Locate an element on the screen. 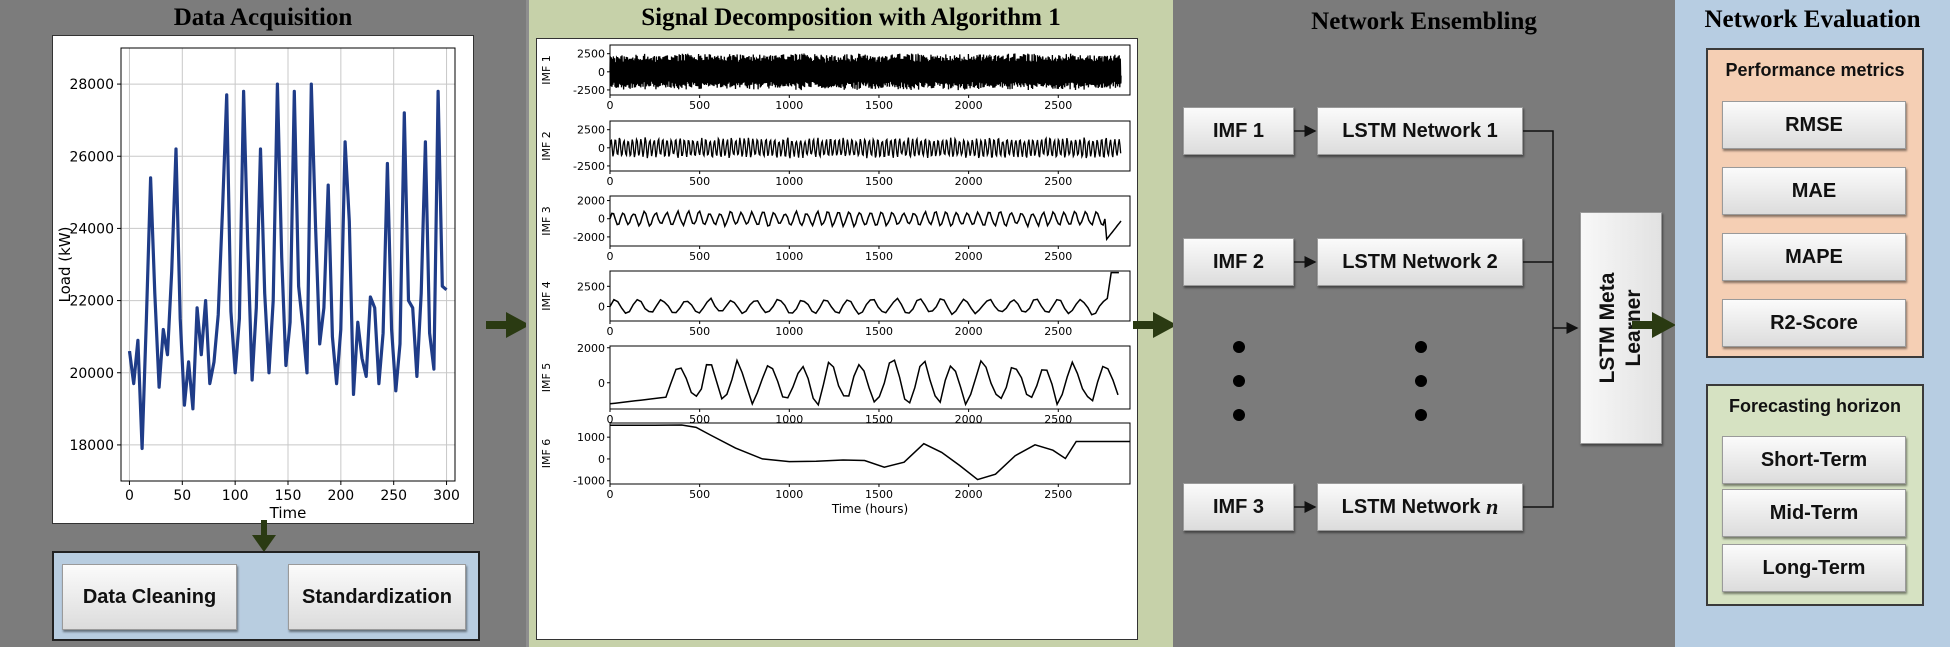 The height and width of the screenshot is (647, 1950). imf-3-box: IMF 3 is located at coordinates (1238, 507).